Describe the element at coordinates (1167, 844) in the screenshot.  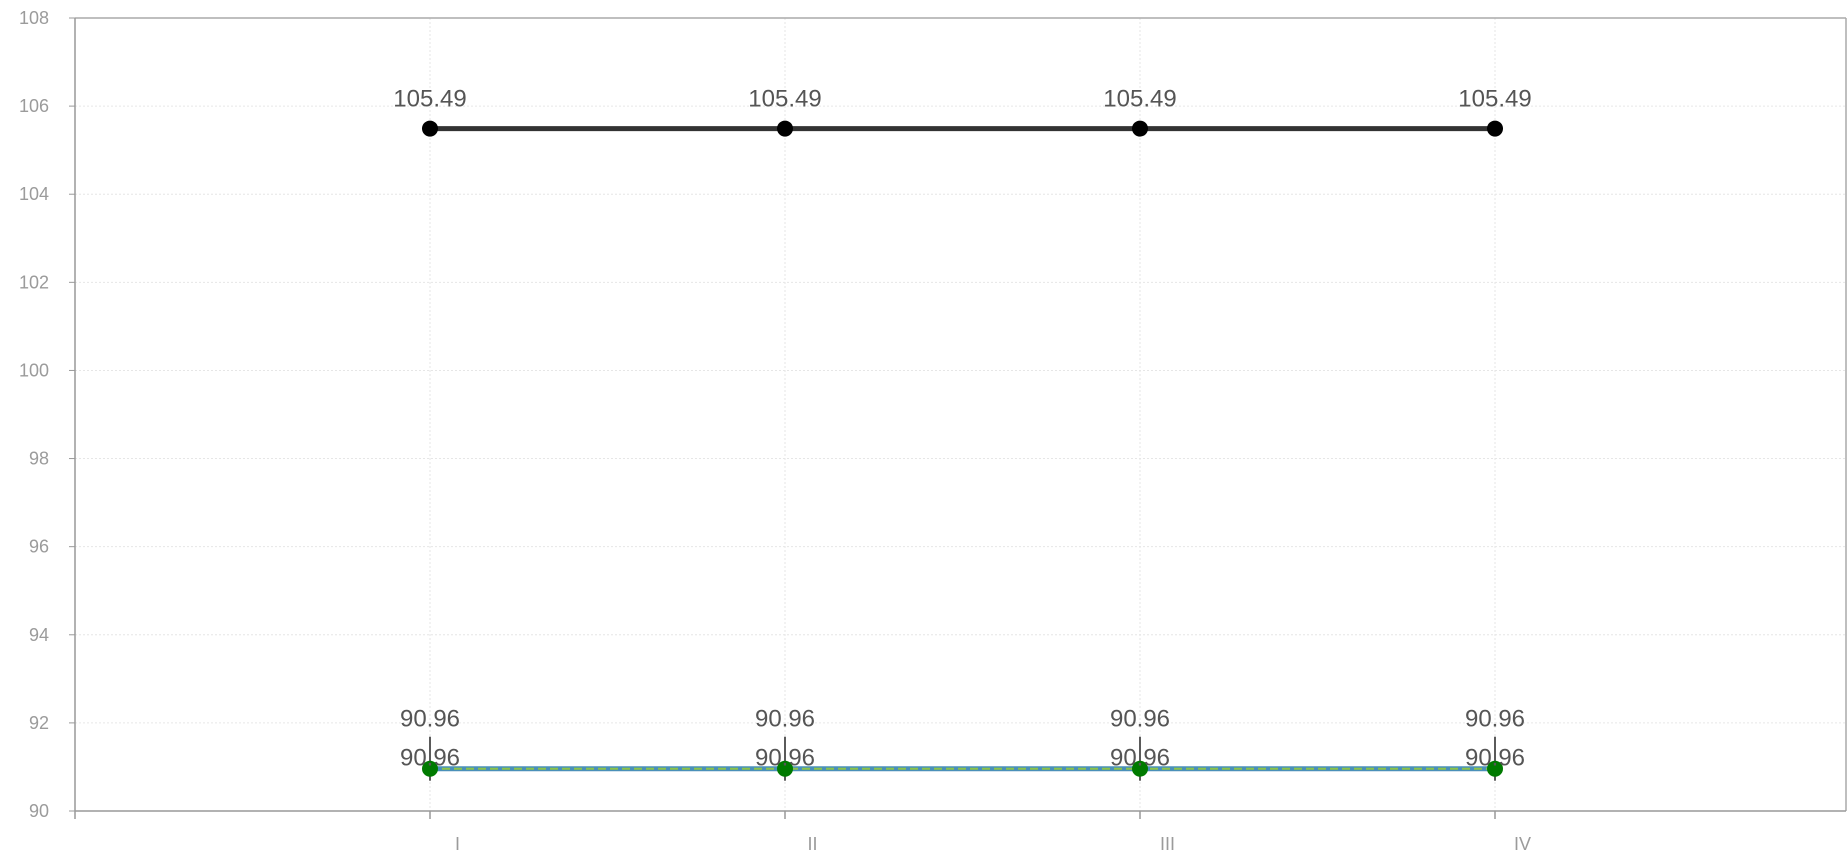
I see `x-tick-label: III` at that location.